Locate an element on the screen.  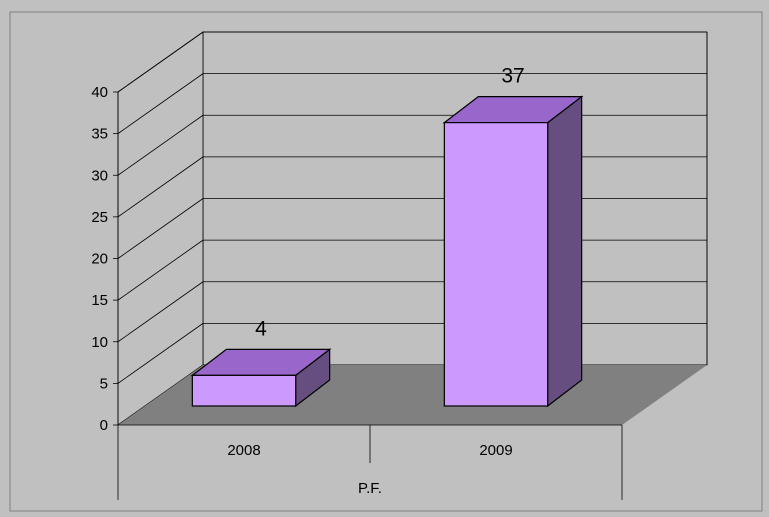
y-axis-ticks: 0 5 10 15 20 25 30 35 40 is located at coordinates (104, 259).